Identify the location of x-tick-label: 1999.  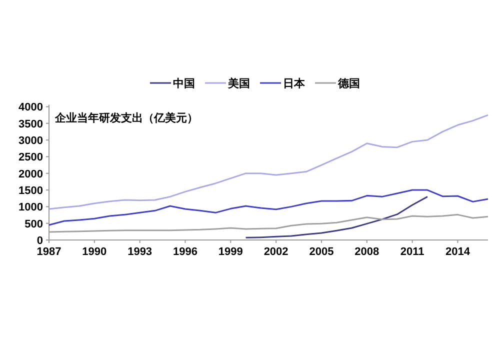
(230, 252).